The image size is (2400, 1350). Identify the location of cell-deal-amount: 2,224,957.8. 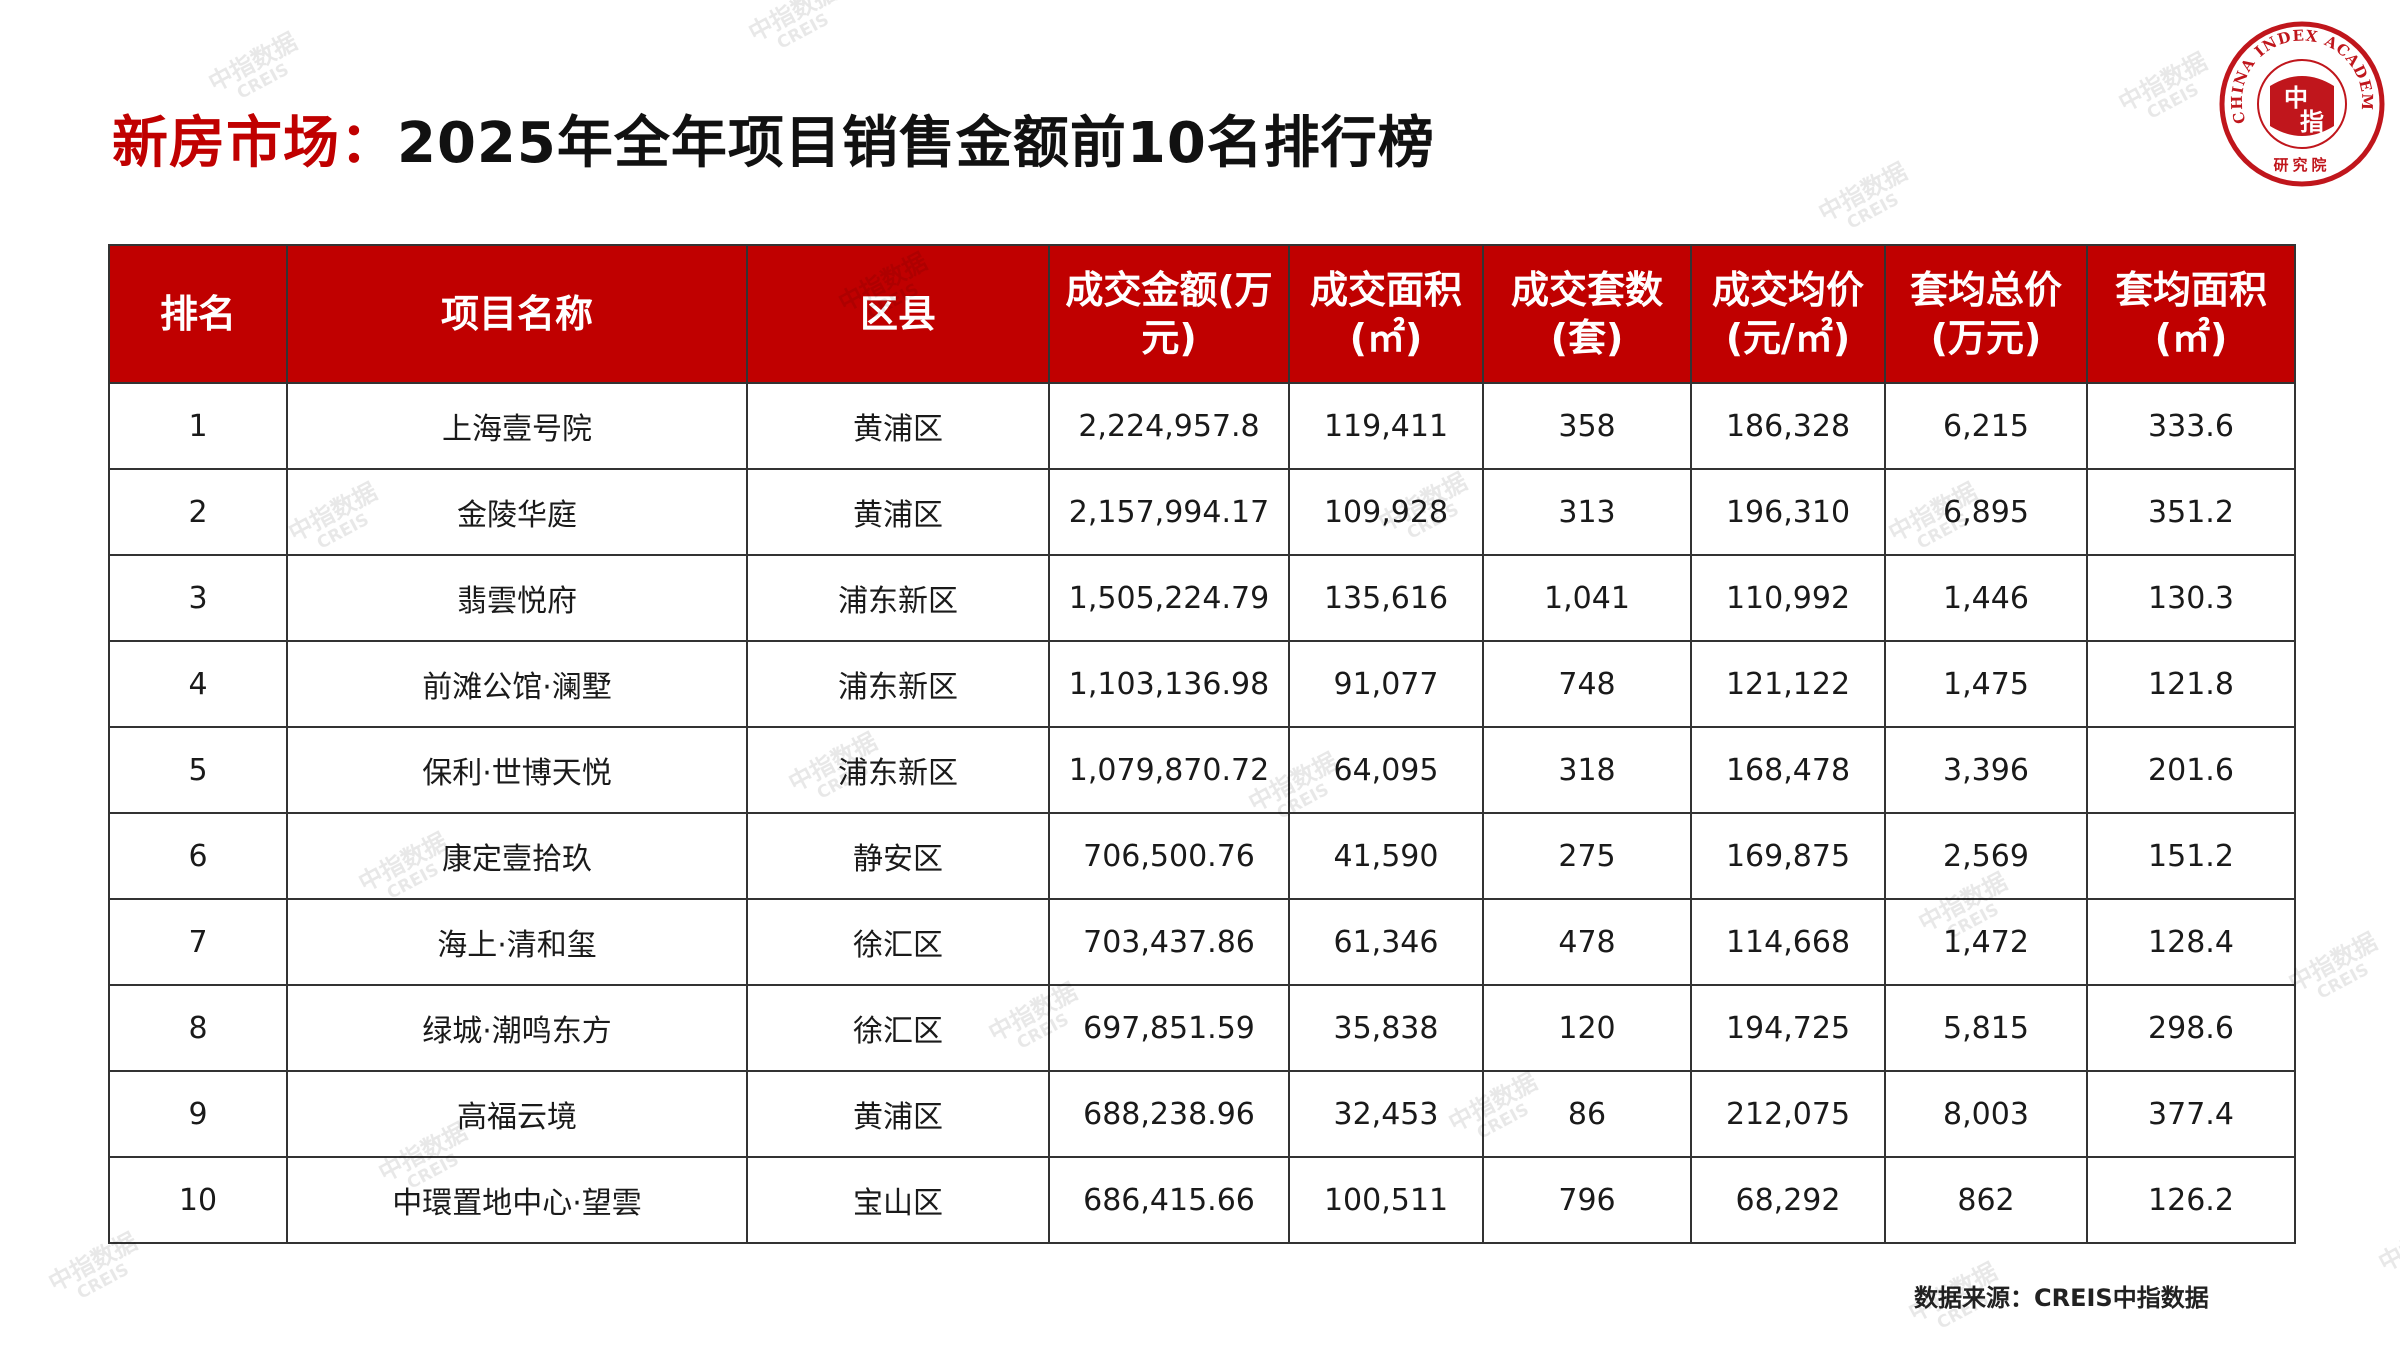
(1169, 426).